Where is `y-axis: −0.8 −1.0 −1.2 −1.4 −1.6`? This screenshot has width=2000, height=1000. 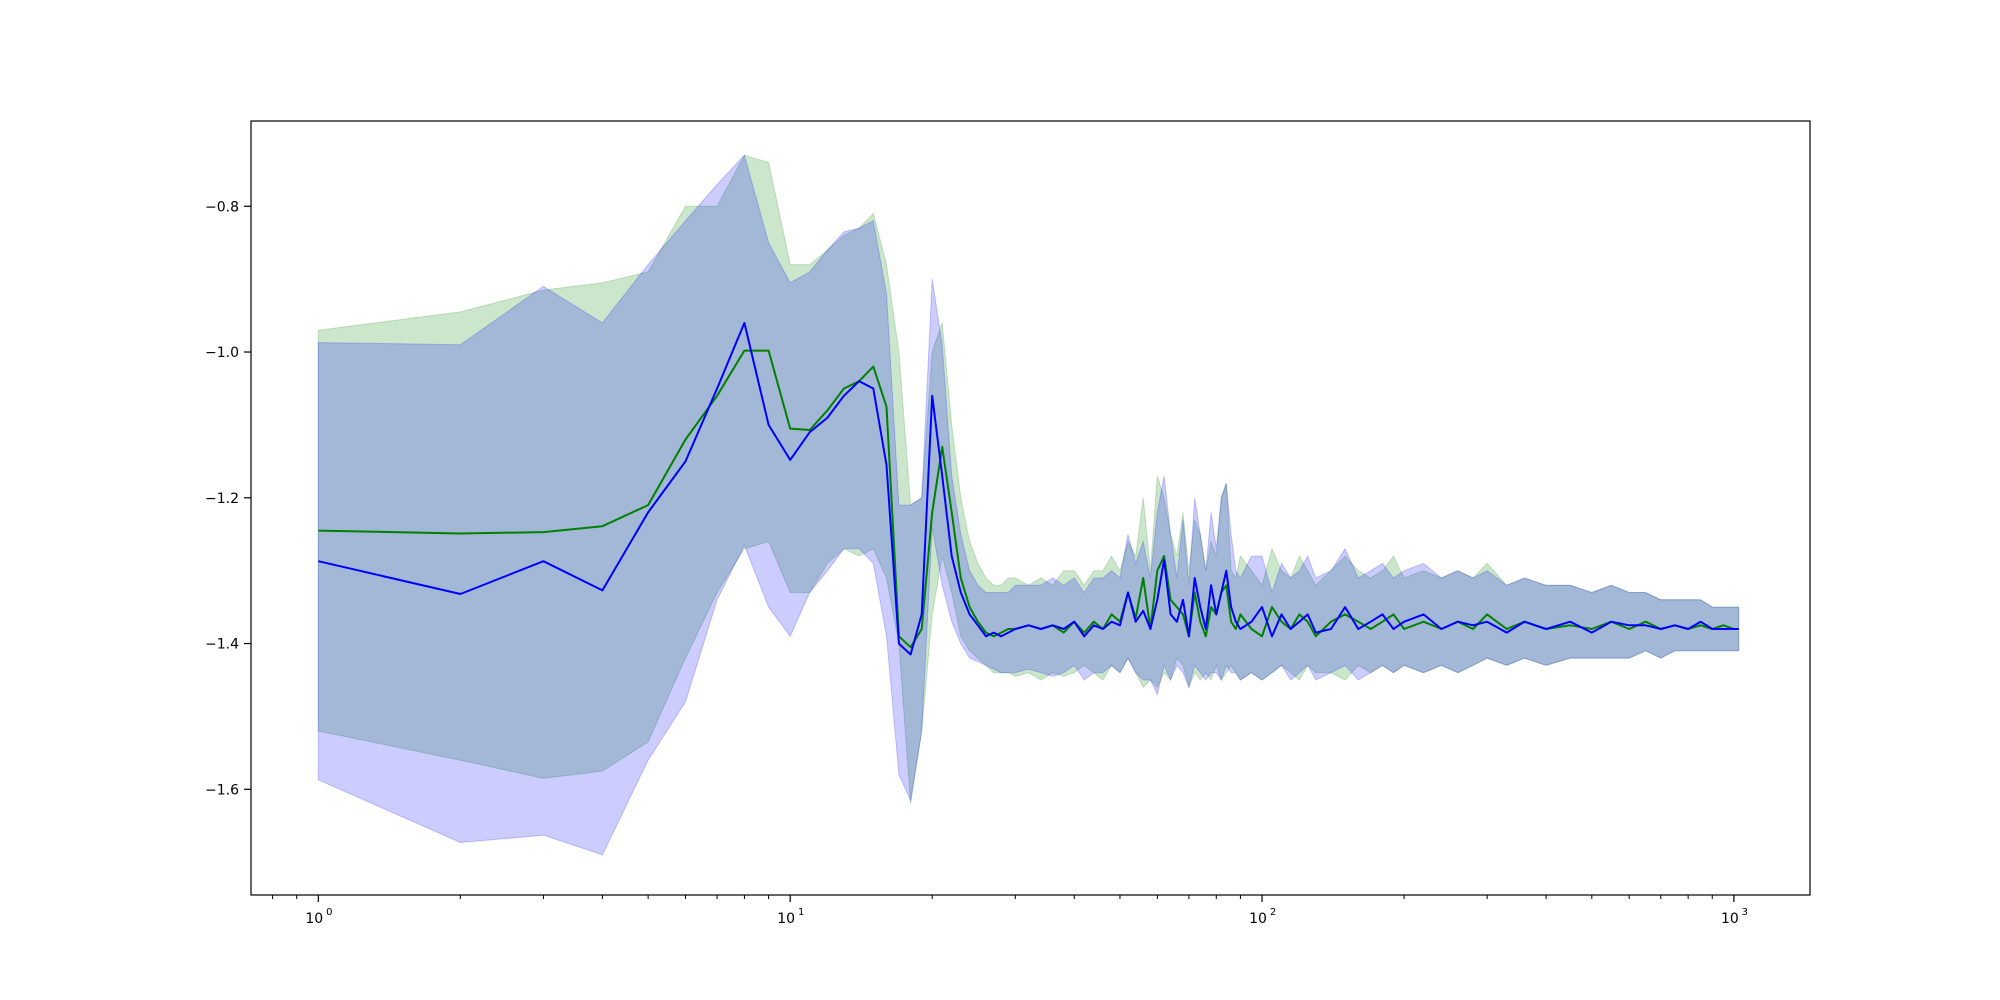 y-axis: −0.8 −1.0 −1.2 −1.4 −1.6 is located at coordinates (228, 498).